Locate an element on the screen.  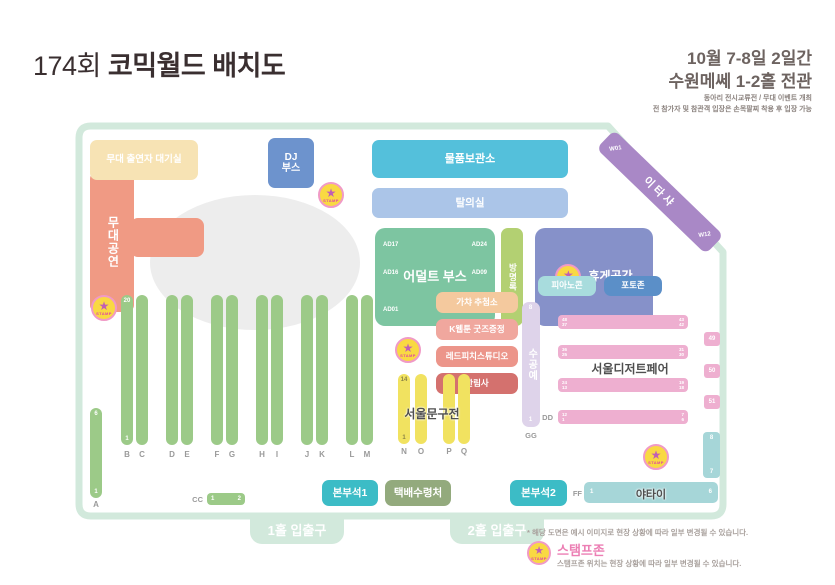
yatai-side-column: 8 7 is located at coordinates (711, 455).